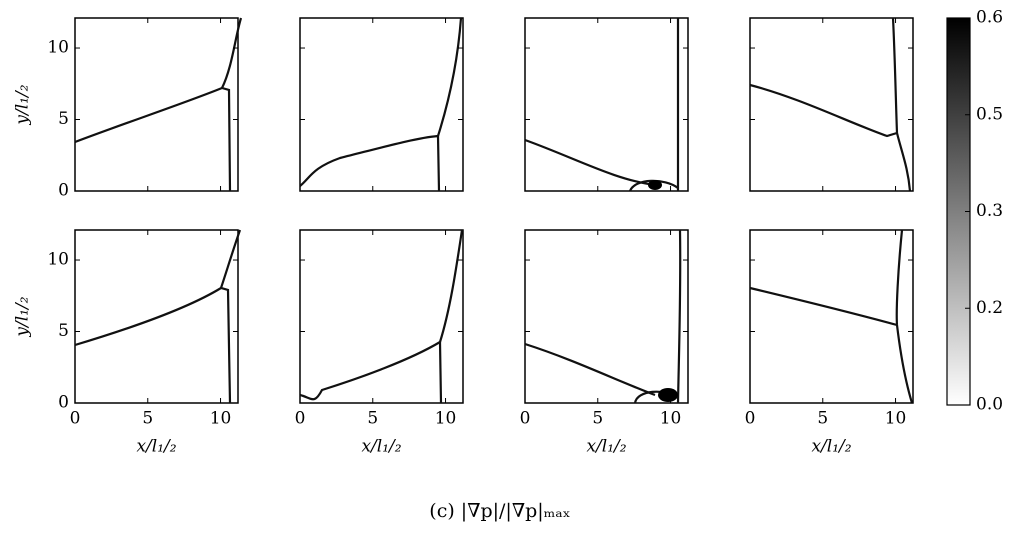 This screenshot has height=535, width=1012. I want to click on colorbar-tick-label: 0.0, so click(989, 405).